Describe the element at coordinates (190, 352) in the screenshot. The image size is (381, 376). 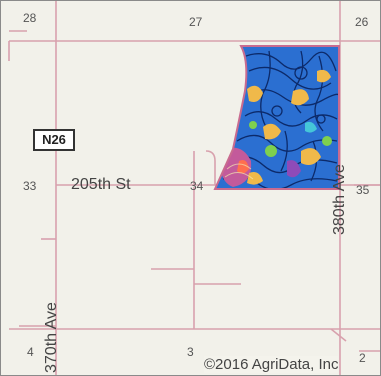
I see `section-number-3: 3` at that location.